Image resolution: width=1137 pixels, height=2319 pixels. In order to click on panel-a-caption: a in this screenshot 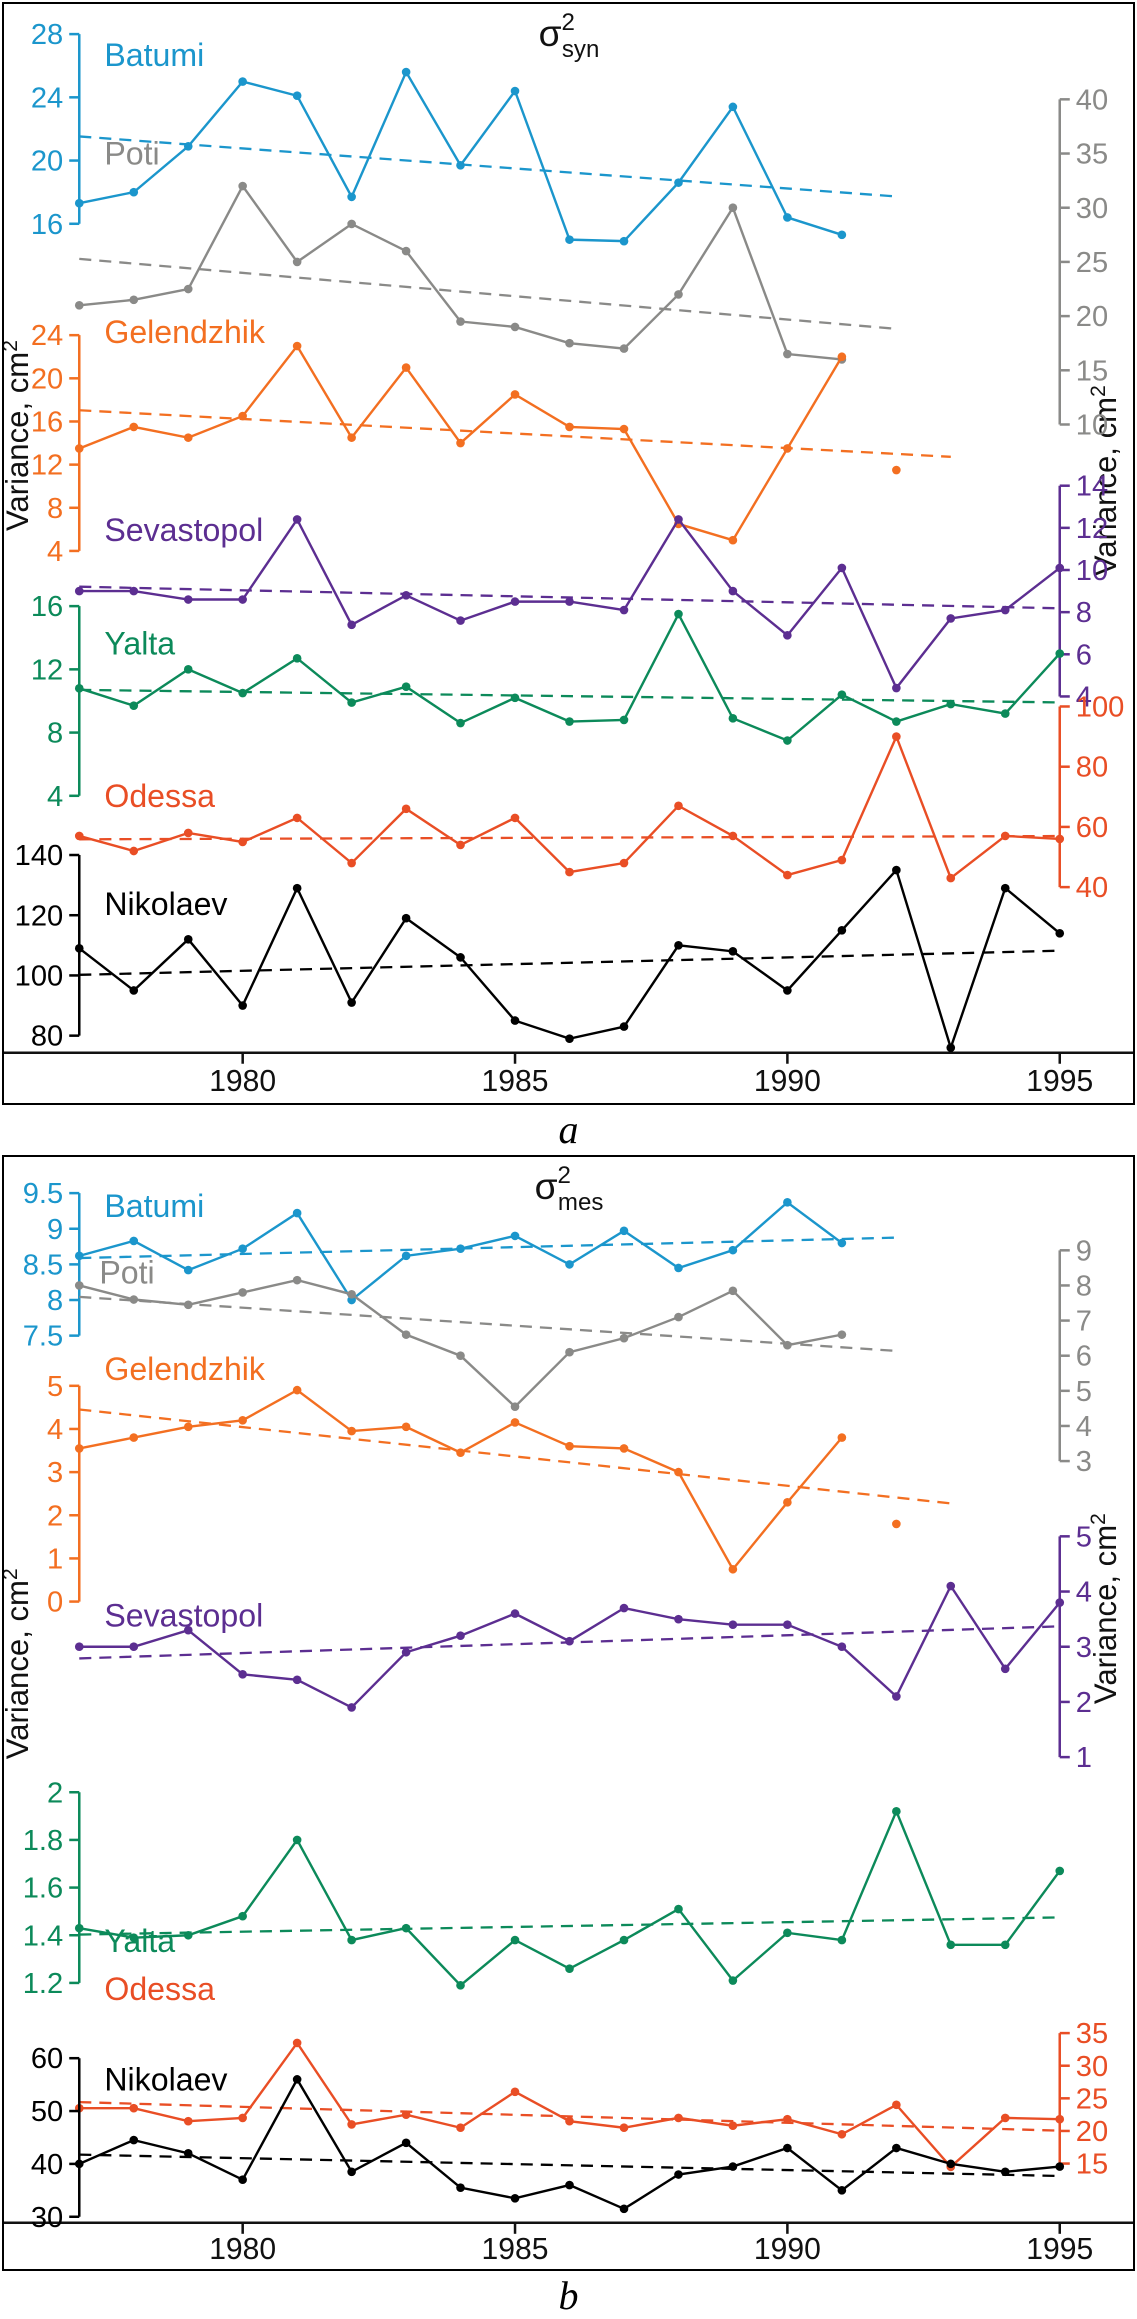, I will do `click(568, 1129)`.